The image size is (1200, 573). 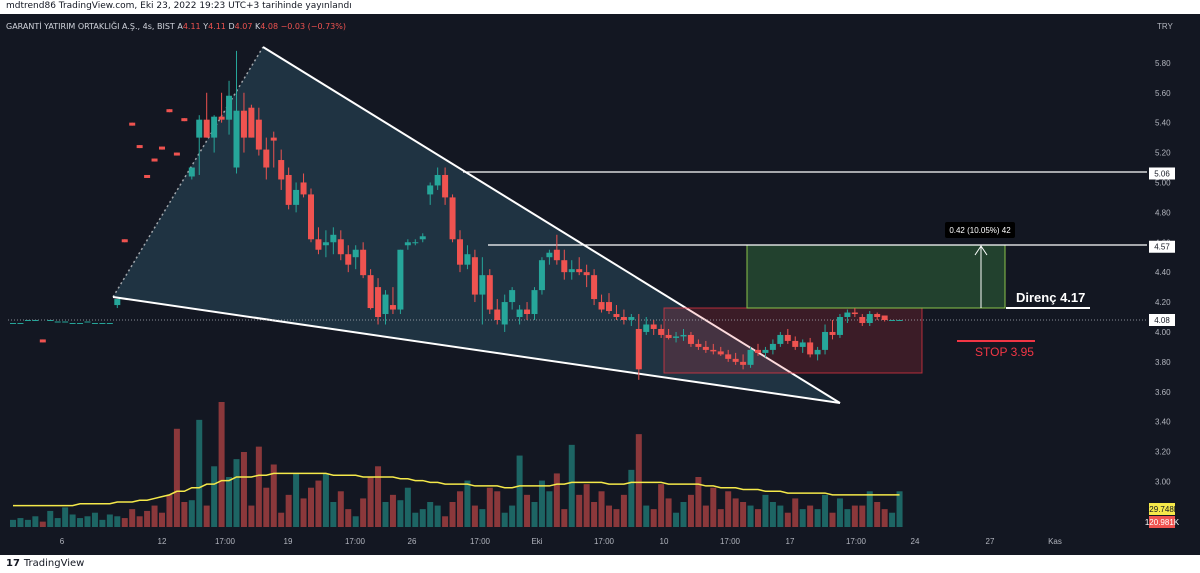 I want to click on y-tick-label: 3.20, so click(x=1163, y=452).